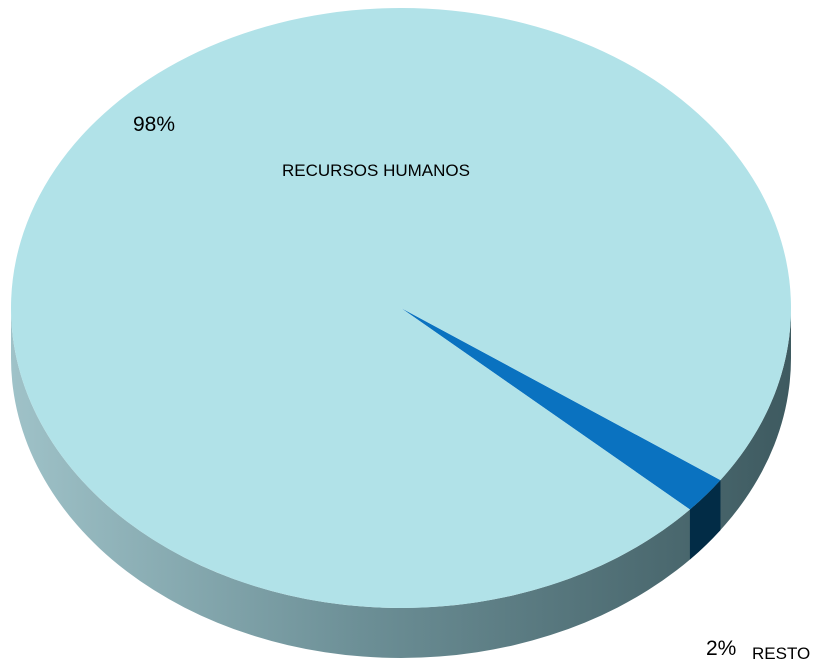 Image resolution: width=817 pixels, height=666 pixels. I want to click on pie-slice-resto, so click(561, 409).